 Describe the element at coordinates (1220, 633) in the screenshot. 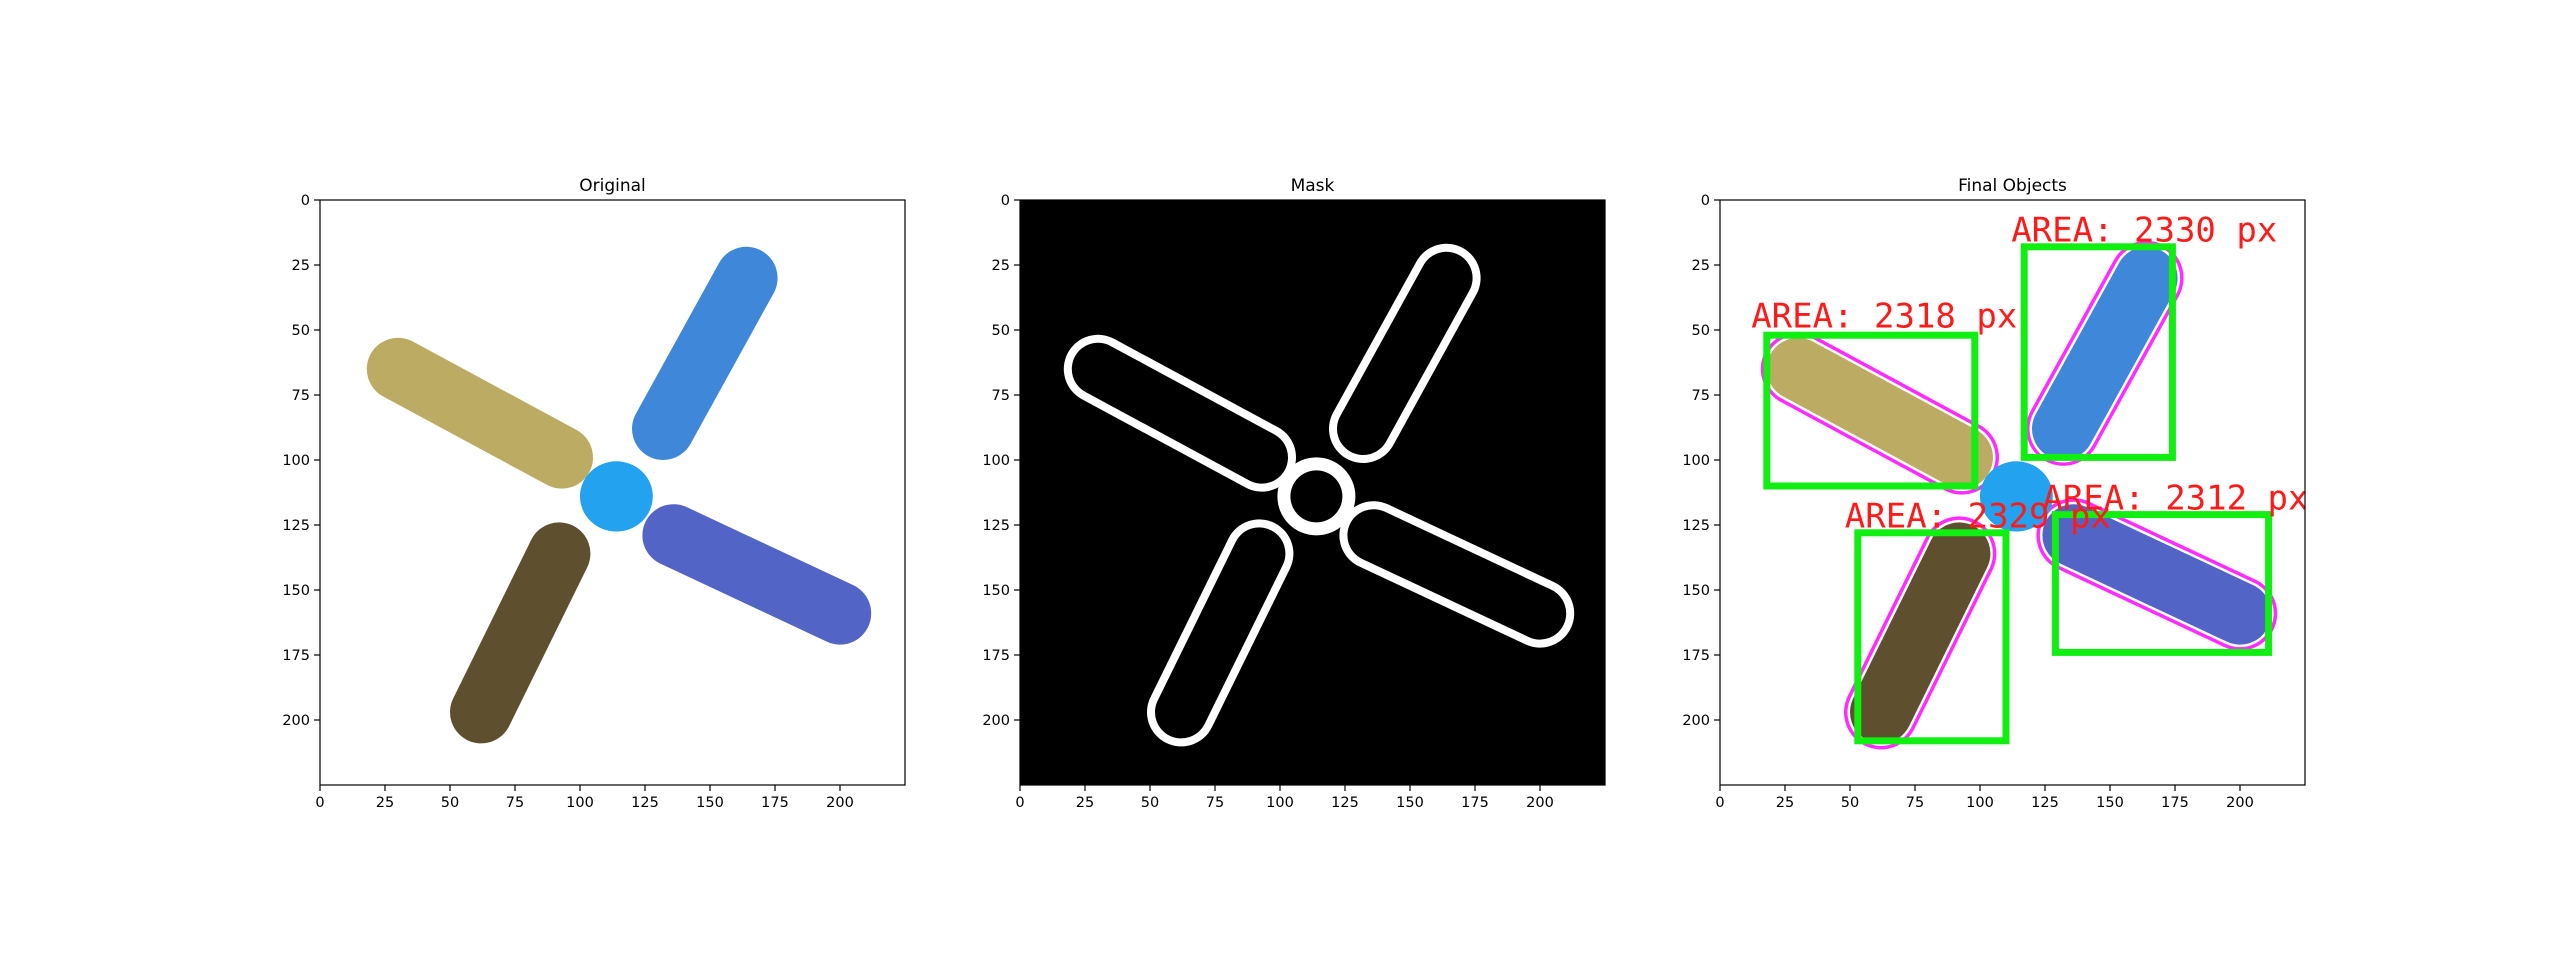

I see `olive-rod-mask-inner` at that location.